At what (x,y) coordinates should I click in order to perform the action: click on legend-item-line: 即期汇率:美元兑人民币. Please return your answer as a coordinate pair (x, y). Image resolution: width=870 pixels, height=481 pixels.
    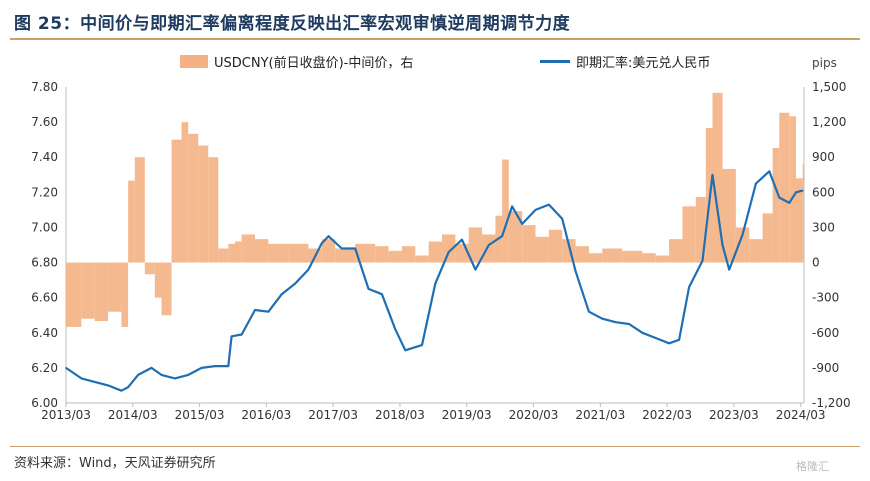
    Looking at the image, I should click on (625, 61).